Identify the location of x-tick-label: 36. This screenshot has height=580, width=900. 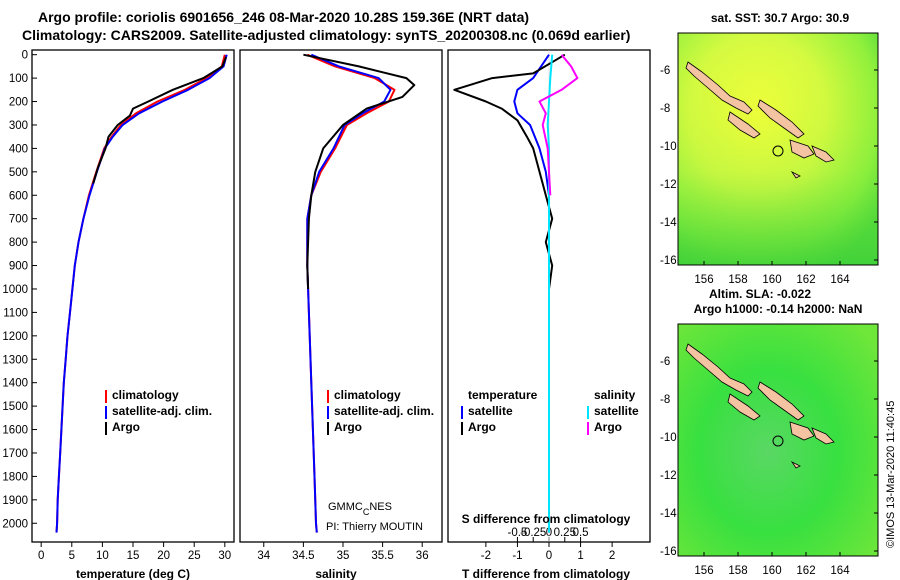
(422, 556).